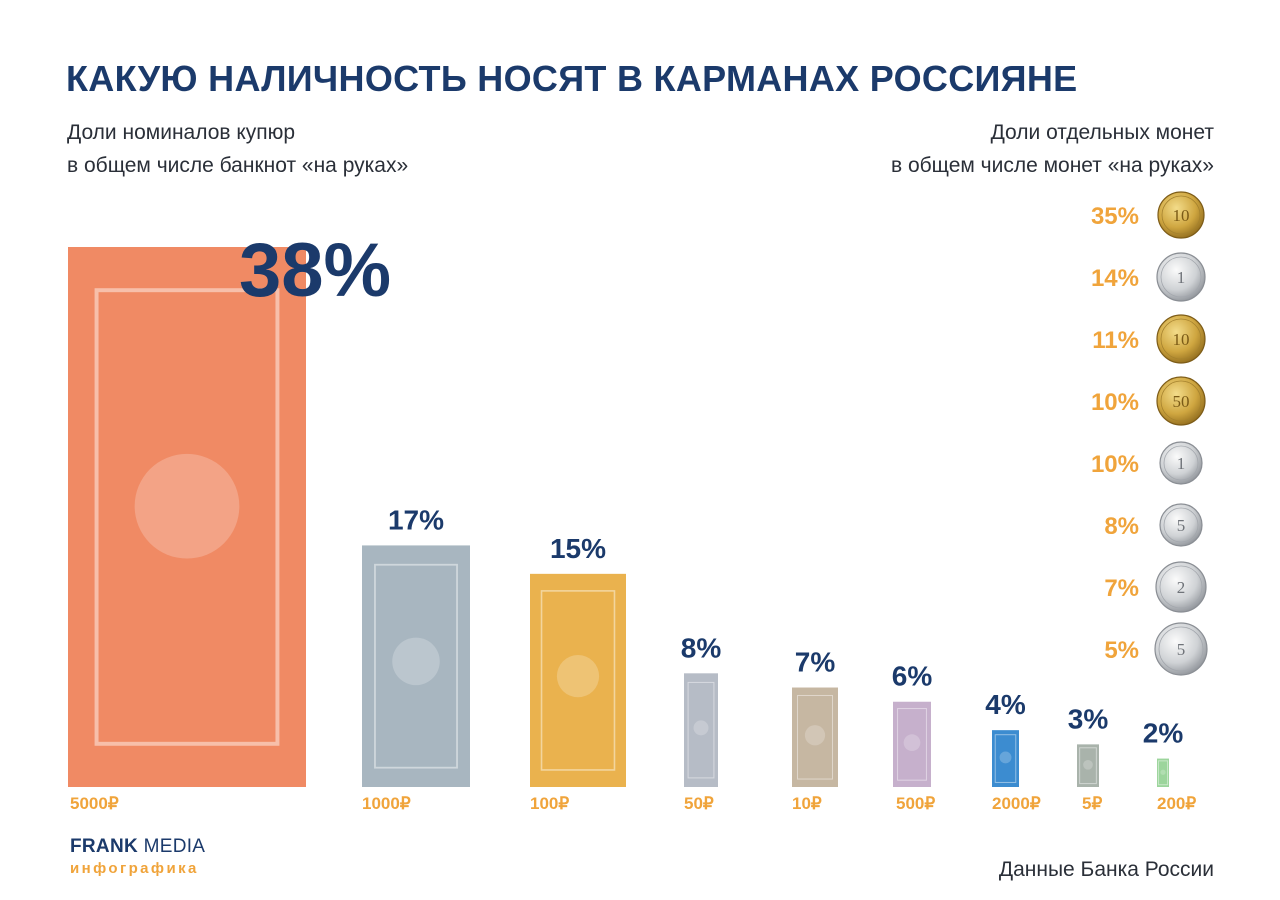 Image resolution: width=1280 pixels, height=900 pixels. Describe the element at coordinates (1121, 588) in the screenshot. I see `coin-value-label: 7%` at that location.